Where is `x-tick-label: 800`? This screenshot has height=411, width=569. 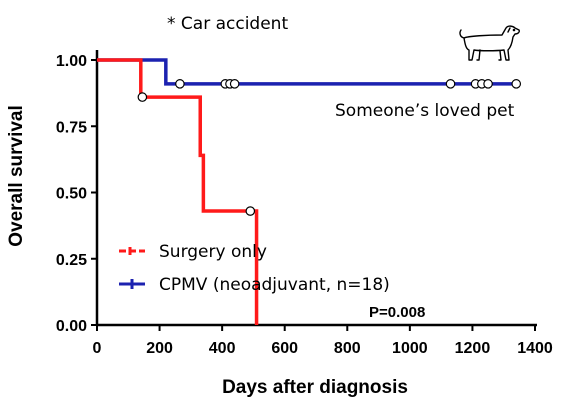 x-tick-label: 800 is located at coordinates (347, 348).